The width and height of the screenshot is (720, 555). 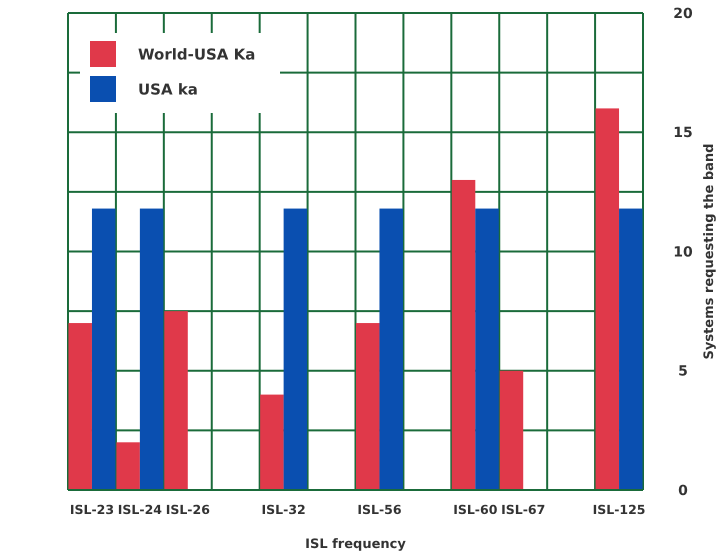 What do you see at coordinates (709, 252) in the screenshot?
I see `y-axis-title: Systems requesting the band` at bounding box center [709, 252].